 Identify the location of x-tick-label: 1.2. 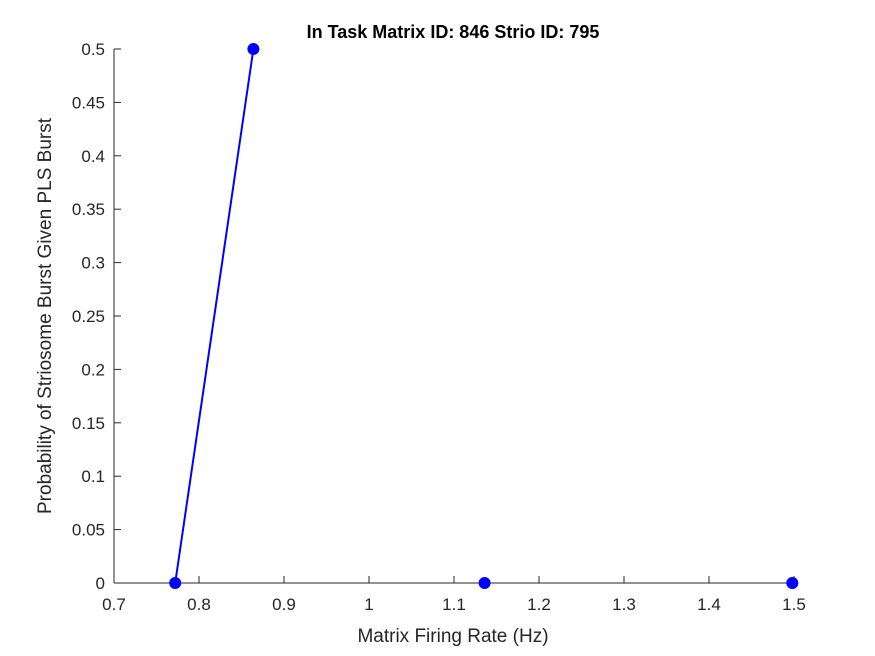
(539, 604).